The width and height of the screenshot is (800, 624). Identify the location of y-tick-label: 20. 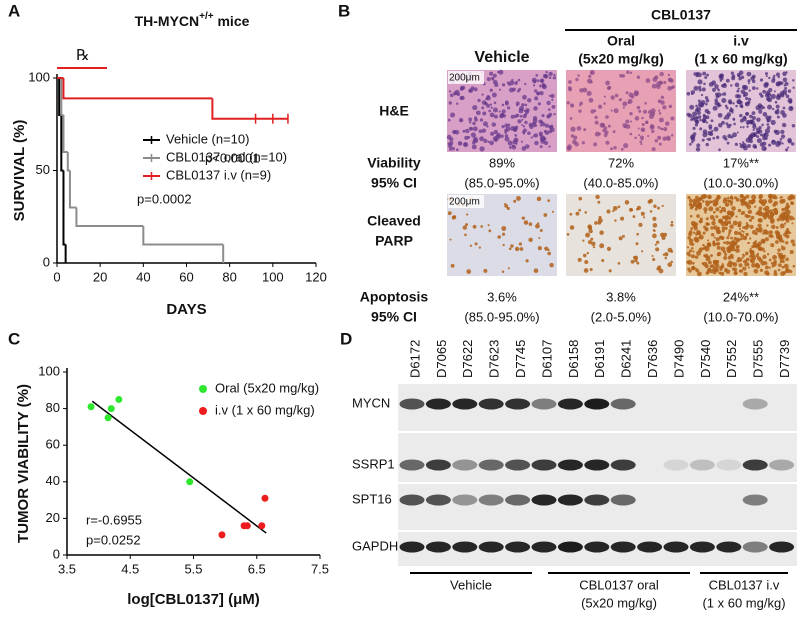
(53, 517).